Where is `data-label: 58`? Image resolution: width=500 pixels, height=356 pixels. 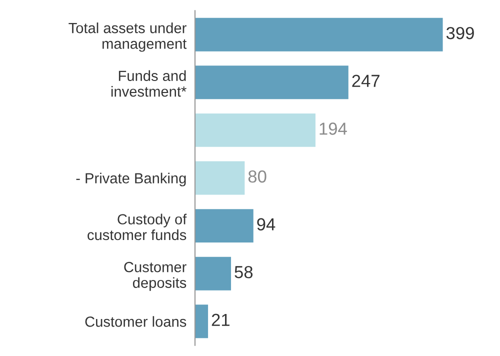
data-label: 58 is located at coordinates (243, 272).